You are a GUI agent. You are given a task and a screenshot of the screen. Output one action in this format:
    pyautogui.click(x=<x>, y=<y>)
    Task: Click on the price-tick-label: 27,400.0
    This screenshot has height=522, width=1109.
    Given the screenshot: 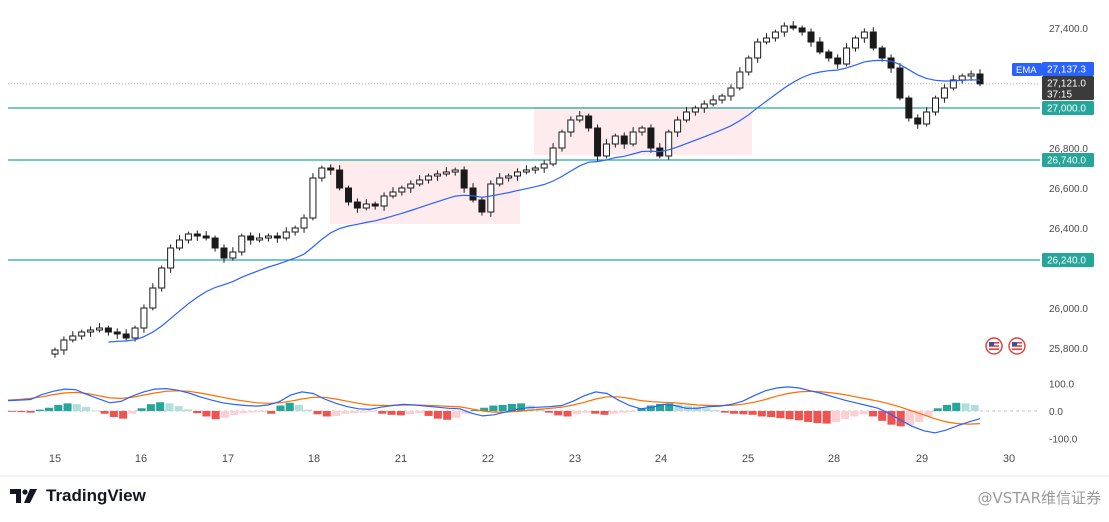 What is the action you would take?
    pyautogui.click(x=1068, y=29)
    